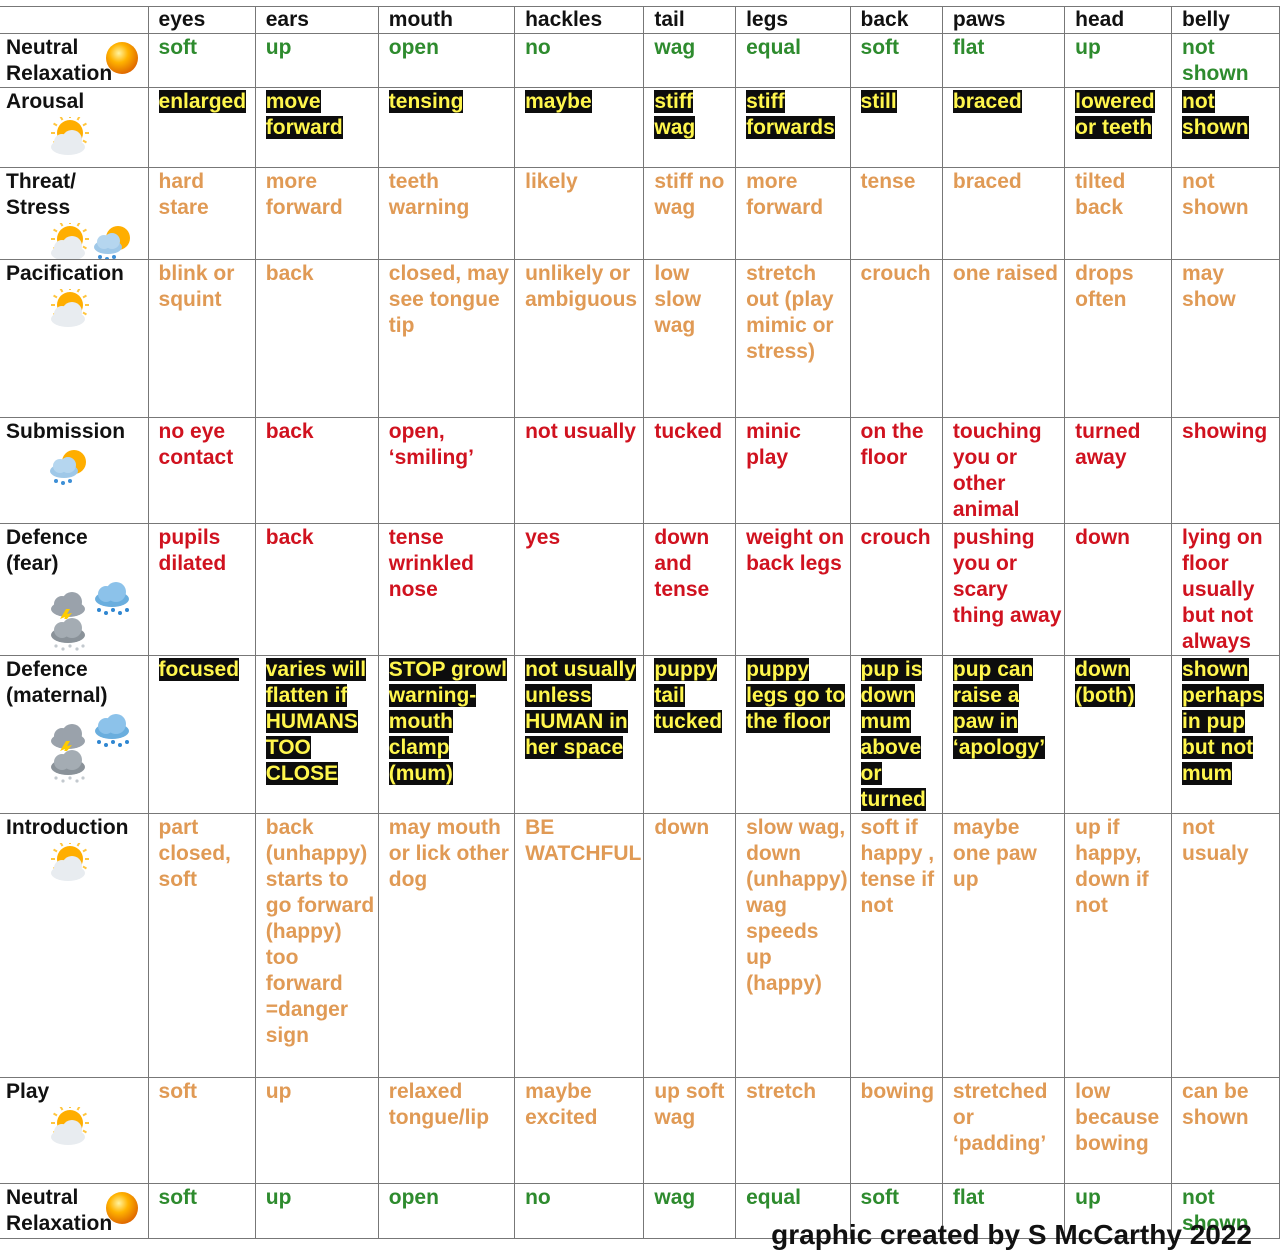  I want to click on cell-text: pup is down mum above or turned, so click(893, 734).